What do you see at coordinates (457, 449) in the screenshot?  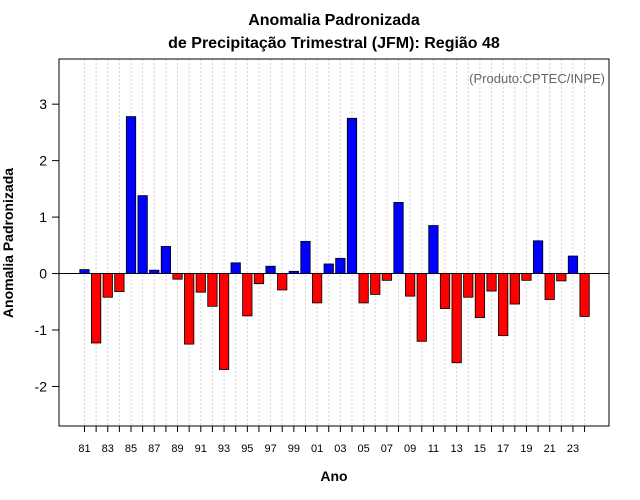 I see `x-tick-label: 13` at bounding box center [457, 449].